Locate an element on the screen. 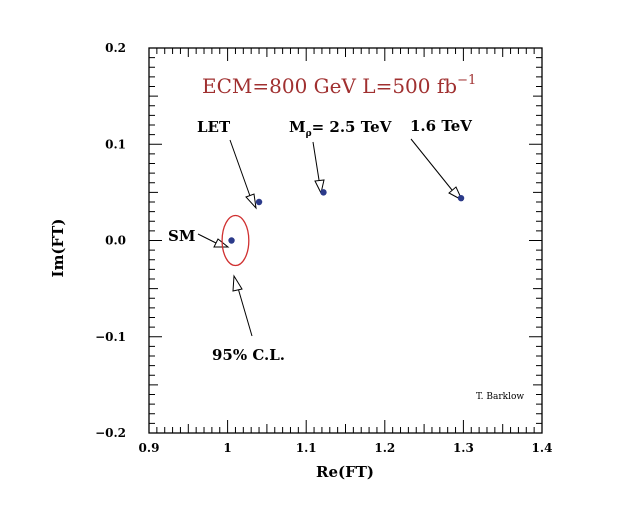  confidence-ellipse is located at coordinates (235, 240).